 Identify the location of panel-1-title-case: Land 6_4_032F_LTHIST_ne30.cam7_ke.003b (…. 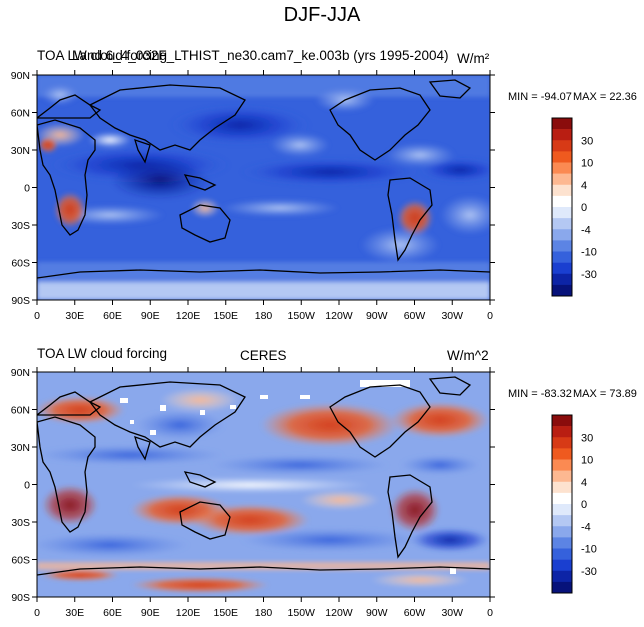
(260, 55).